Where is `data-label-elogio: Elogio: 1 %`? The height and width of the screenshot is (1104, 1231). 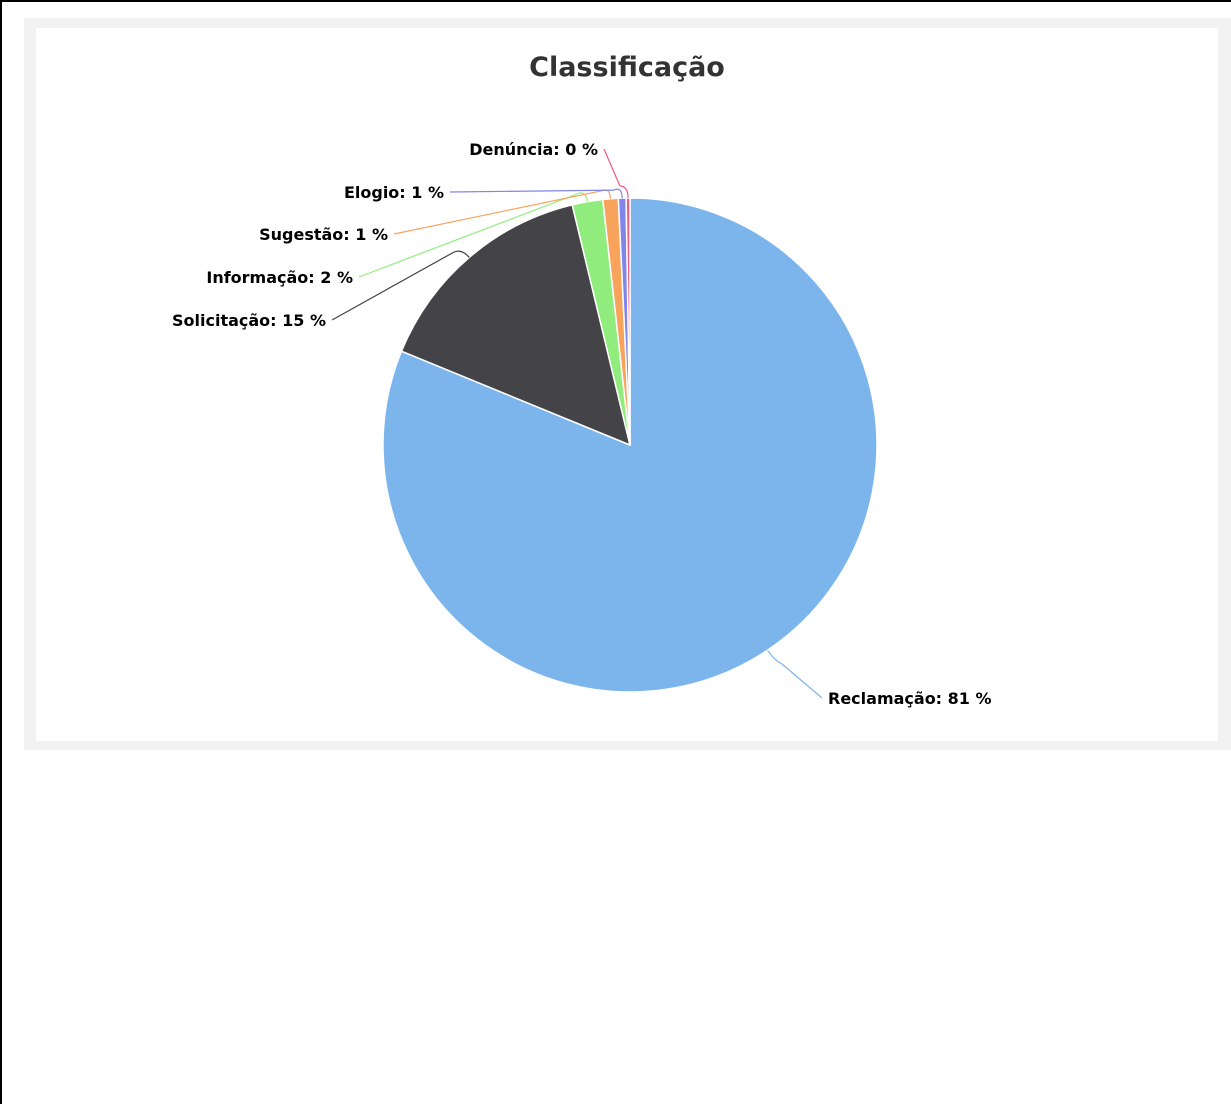 data-label-elogio: Elogio: 1 % is located at coordinates (394, 192).